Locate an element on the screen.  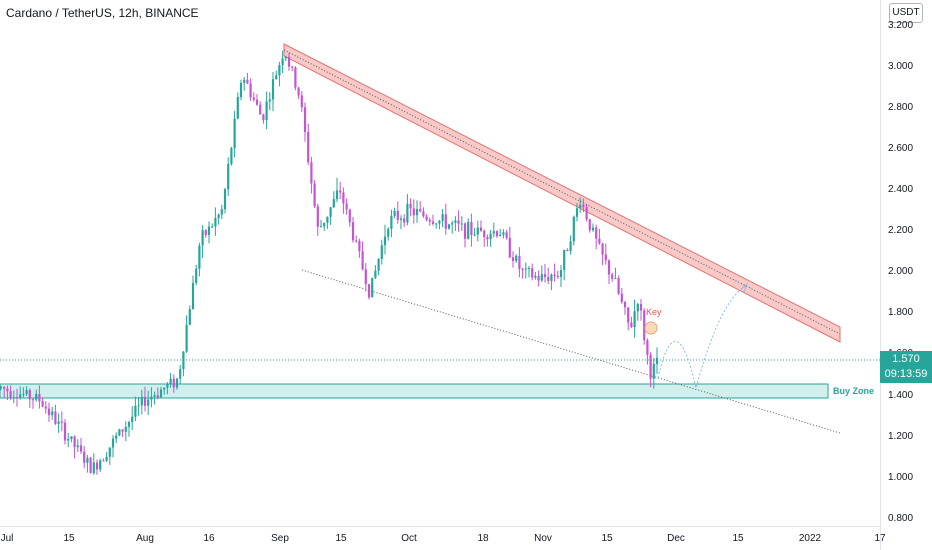
price-axis-label: 2.600 is located at coordinates (901, 148).